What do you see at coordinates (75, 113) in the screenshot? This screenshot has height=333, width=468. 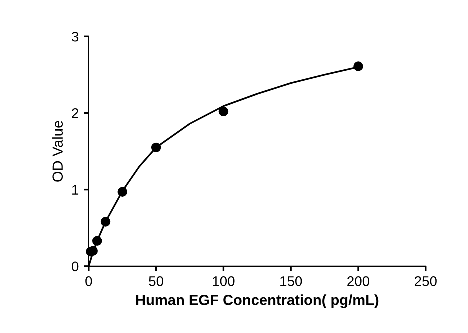 I see `y-tick-label: 2` at bounding box center [75, 113].